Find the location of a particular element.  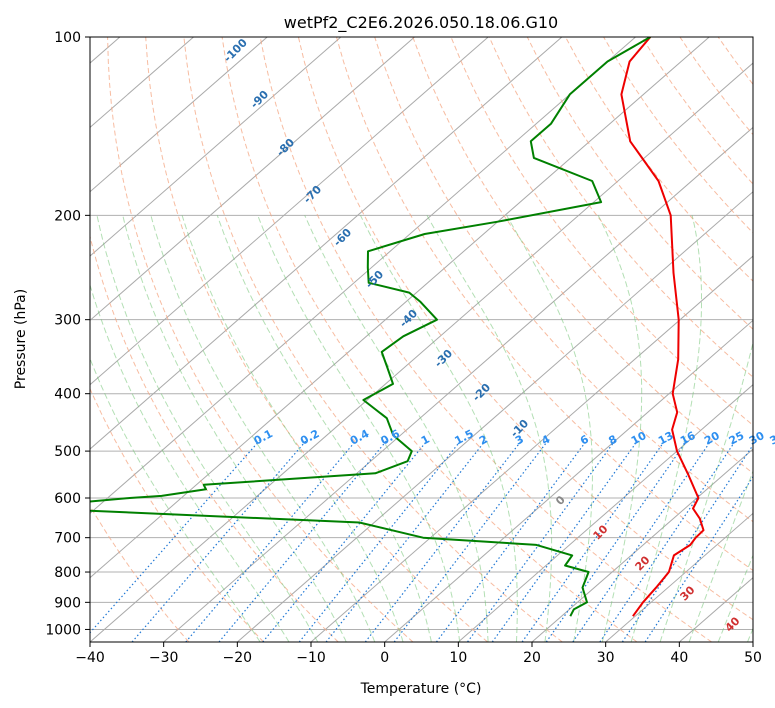

y-tick-label: 700 is located at coordinates (67, 539).